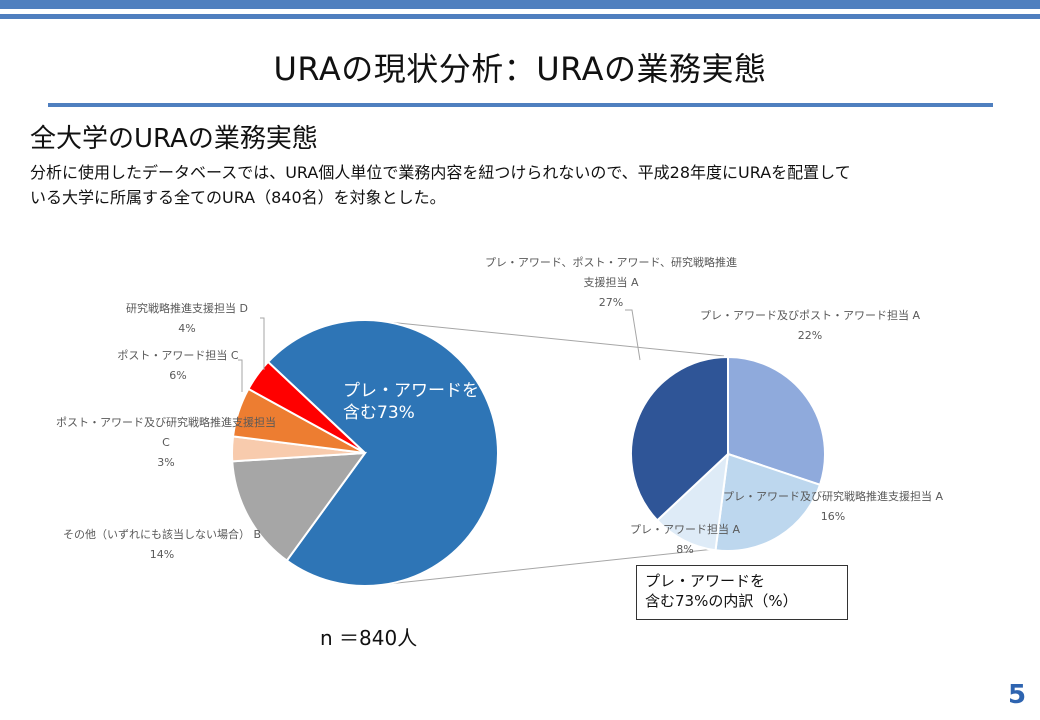 Image resolution: width=1040 pixels, height=720 pixels. Describe the element at coordinates (262, 343) in the screenshot. I see `leader-line-d` at that location.